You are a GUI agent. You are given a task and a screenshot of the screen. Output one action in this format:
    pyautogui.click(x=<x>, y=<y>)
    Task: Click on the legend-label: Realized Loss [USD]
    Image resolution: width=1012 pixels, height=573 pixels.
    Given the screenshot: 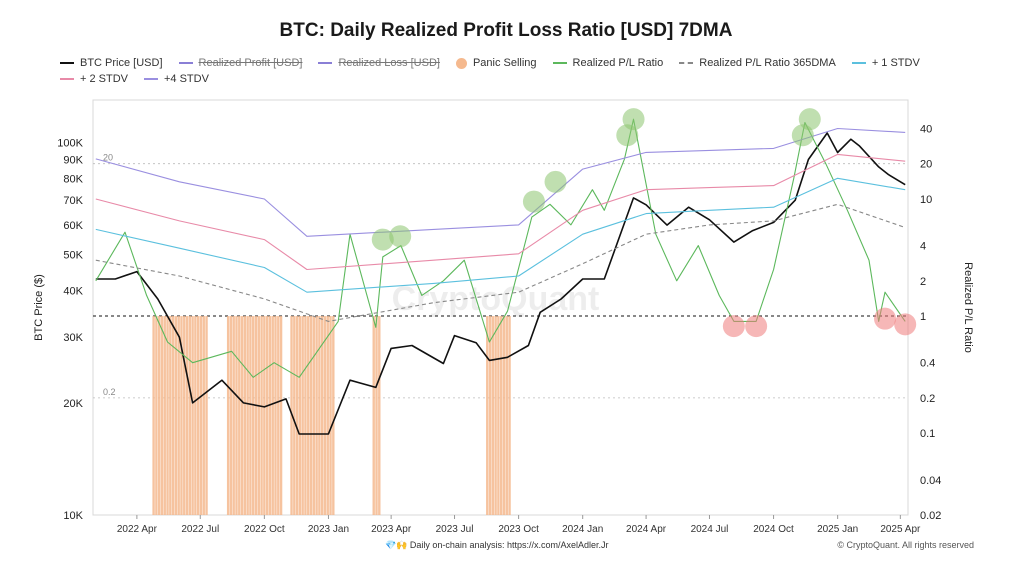 What is the action you would take?
    pyautogui.click(x=389, y=63)
    